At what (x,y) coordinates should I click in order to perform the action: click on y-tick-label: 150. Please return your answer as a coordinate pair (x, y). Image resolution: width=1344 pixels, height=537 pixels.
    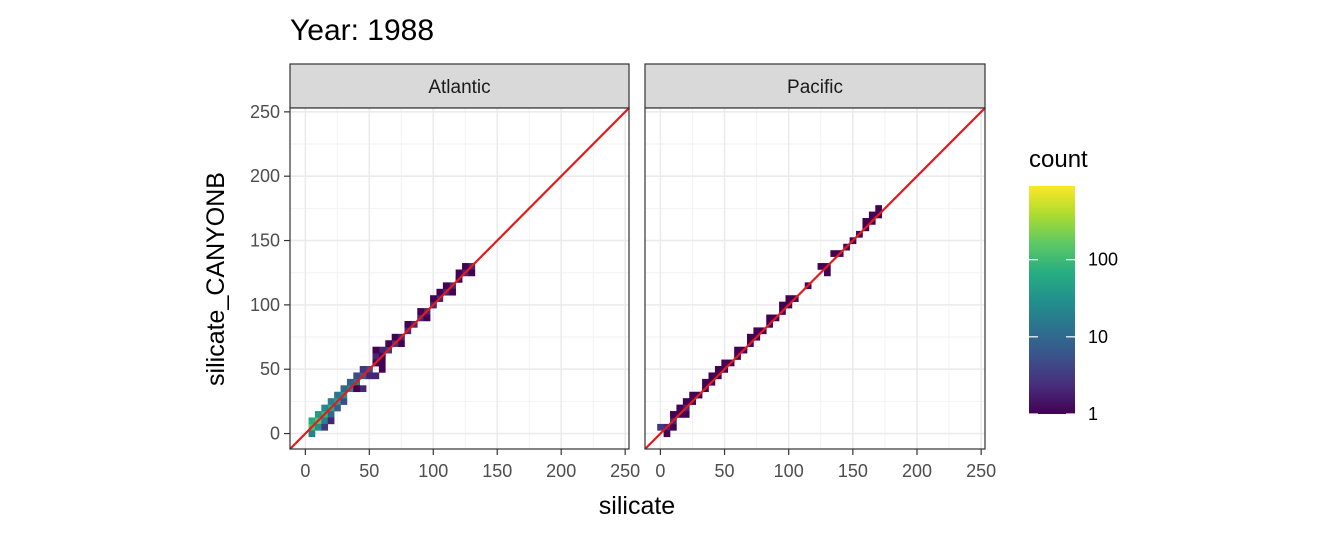
    Looking at the image, I should click on (265, 241).